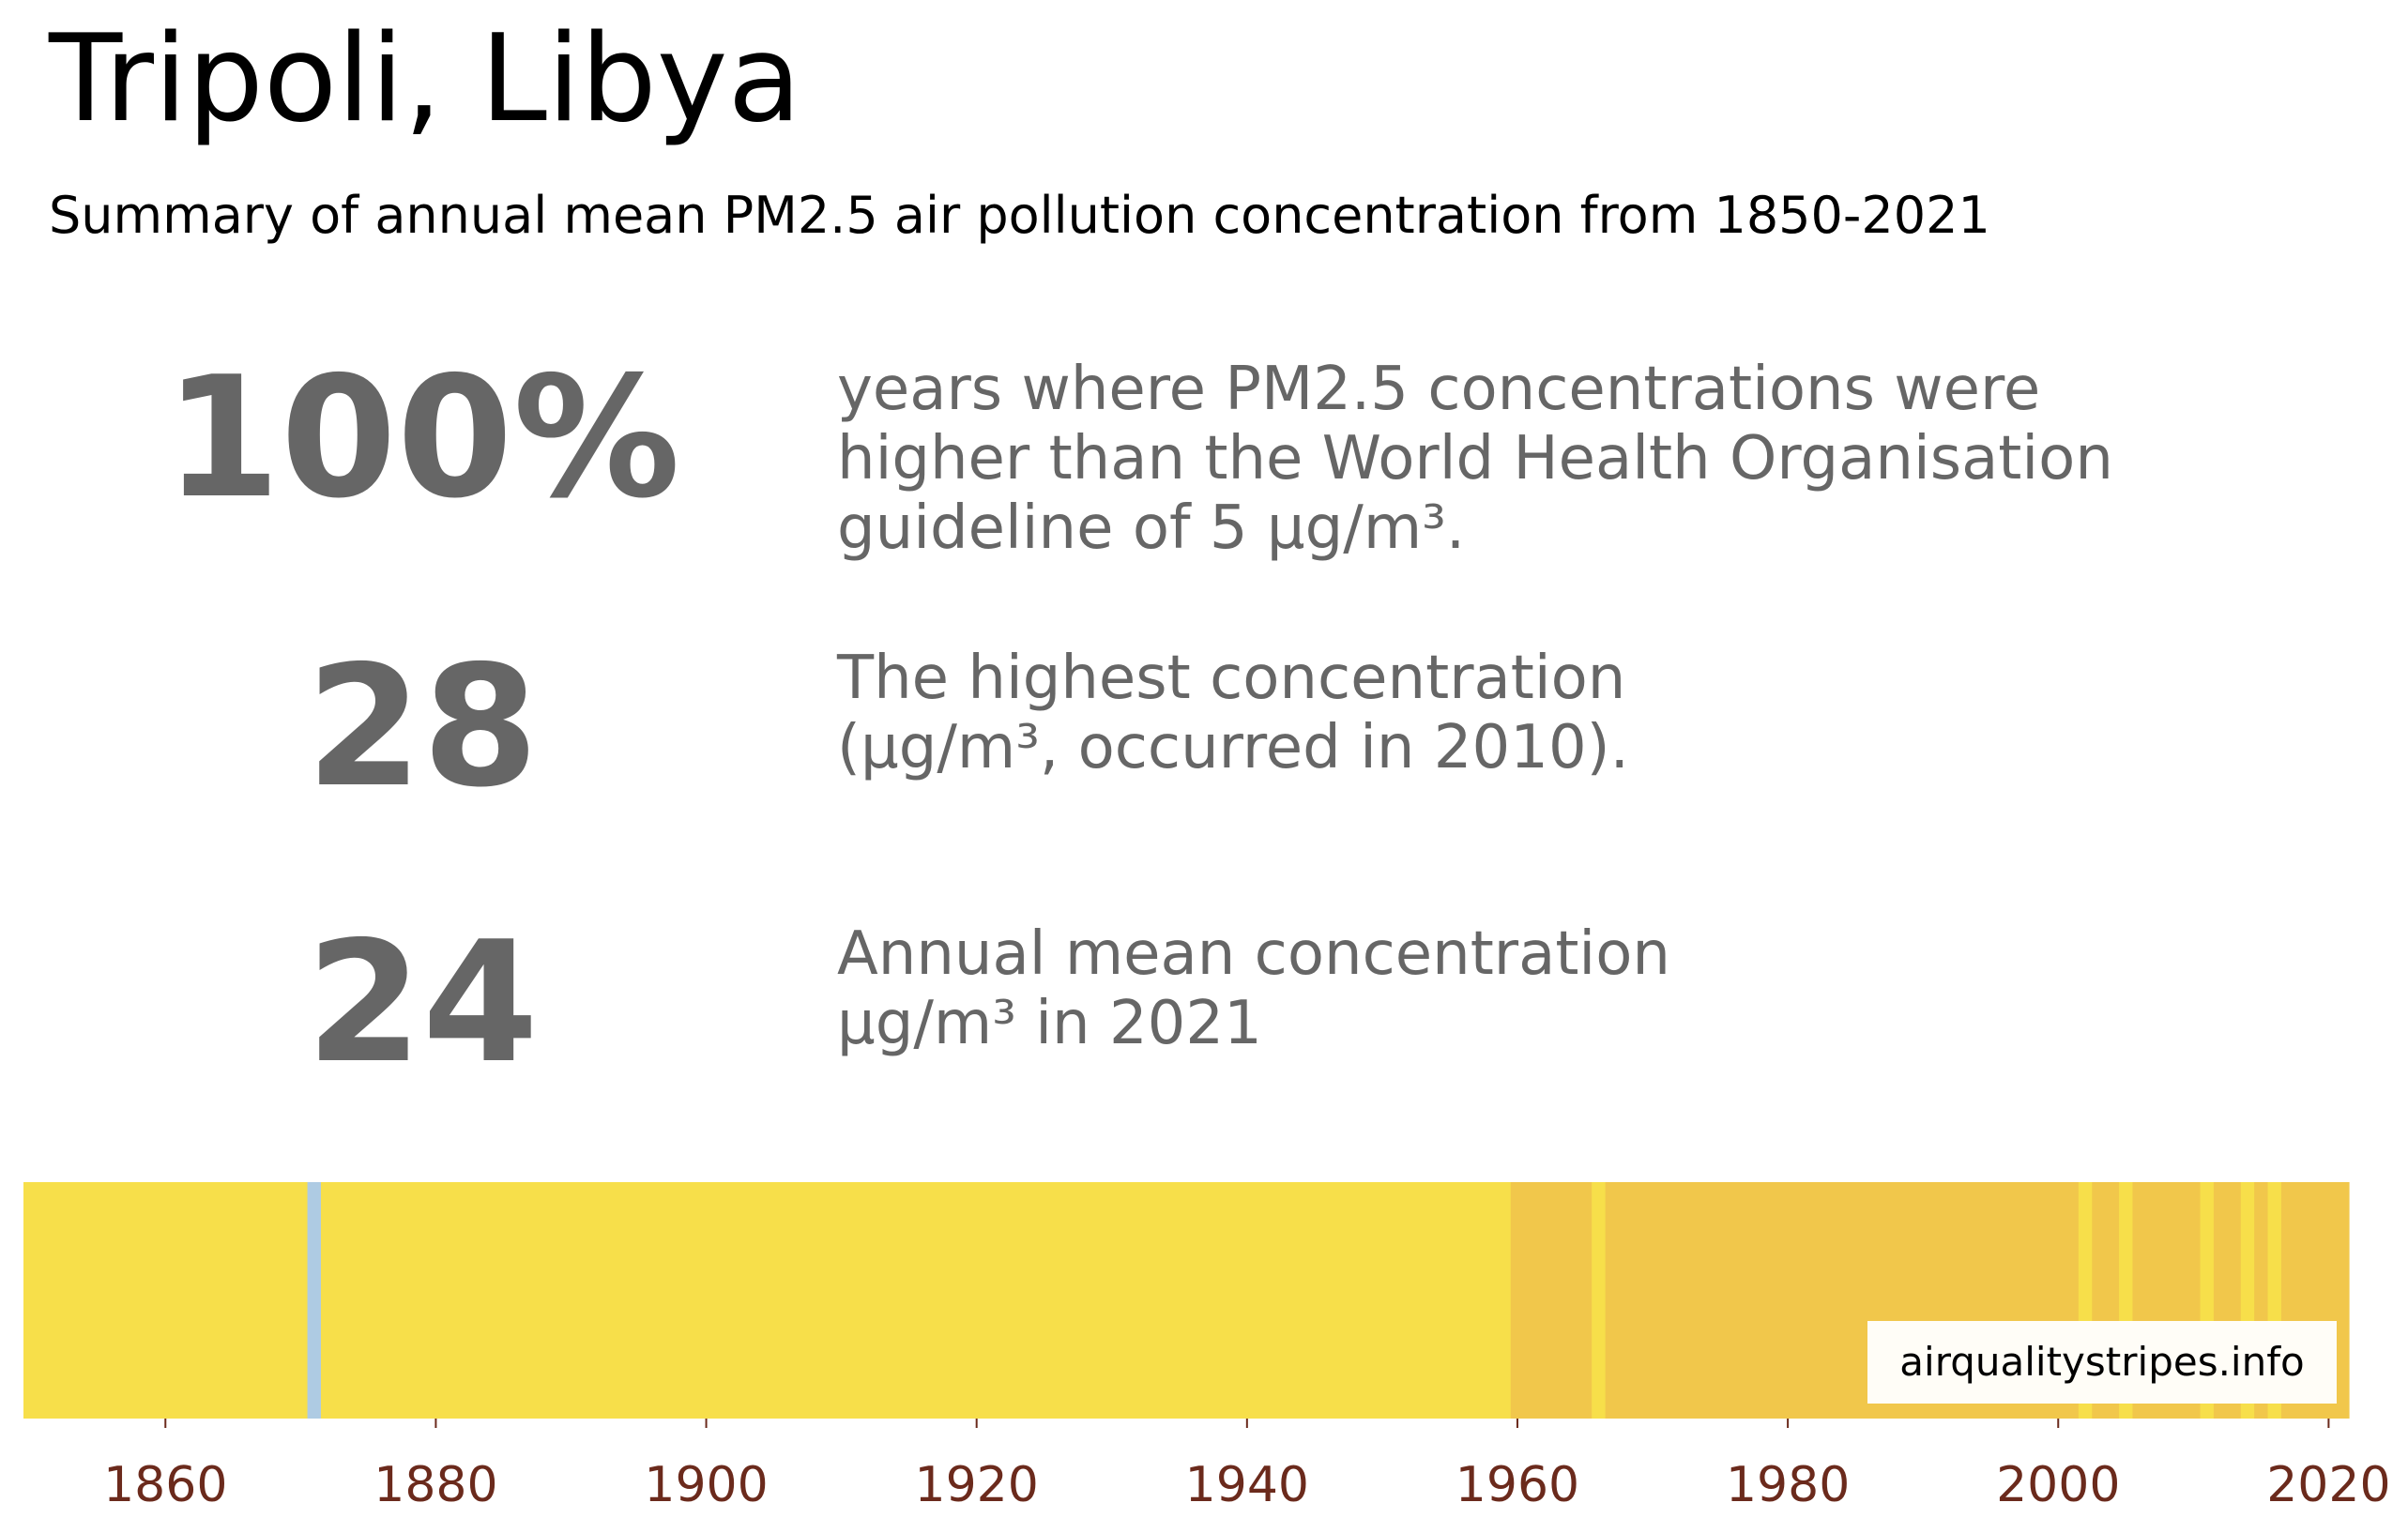 This screenshot has width=2408, height=1518. What do you see at coordinates (422, 1002) in the screenshot?
I see `stat-value-annual-mean: 24` at bounding box center [422, 1002].